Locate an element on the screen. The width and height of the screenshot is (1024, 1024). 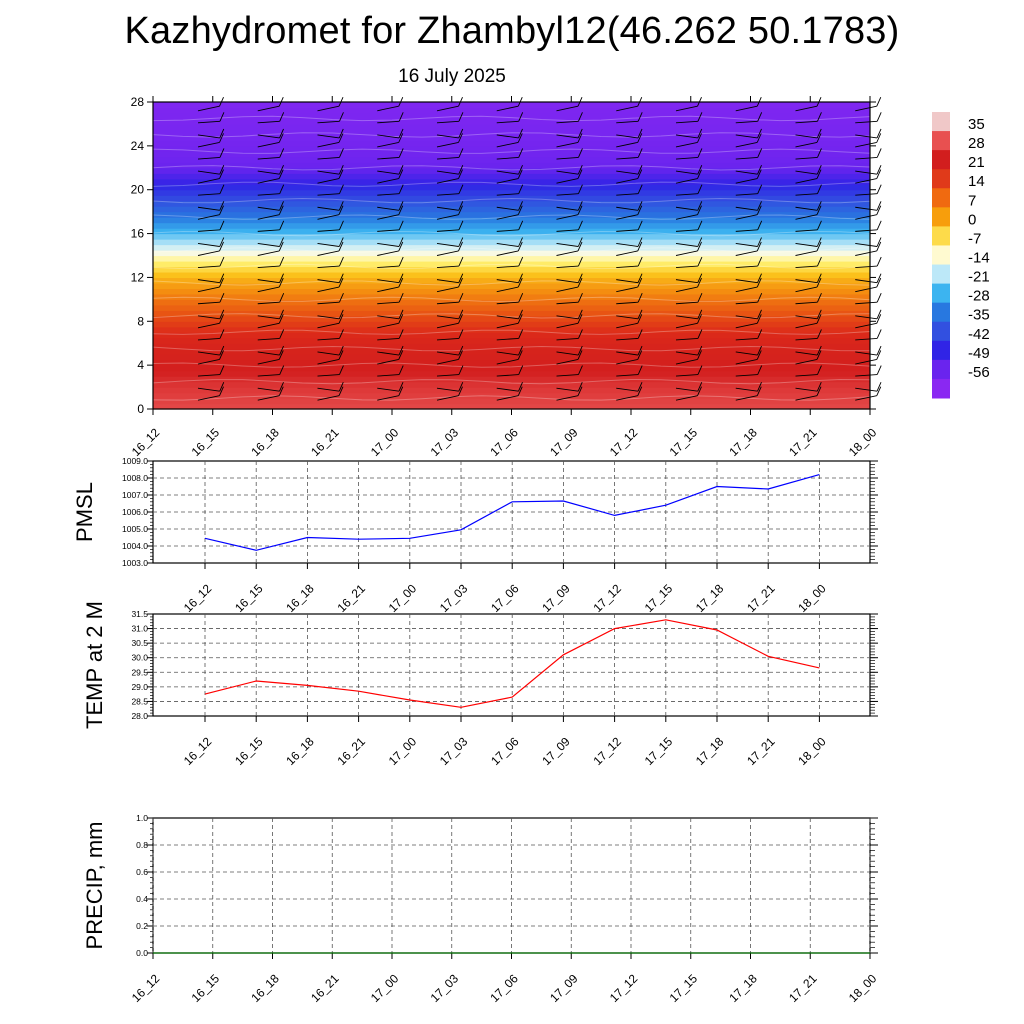
x-tick-label-group: 17_09 is located at coordinates (564, 442).